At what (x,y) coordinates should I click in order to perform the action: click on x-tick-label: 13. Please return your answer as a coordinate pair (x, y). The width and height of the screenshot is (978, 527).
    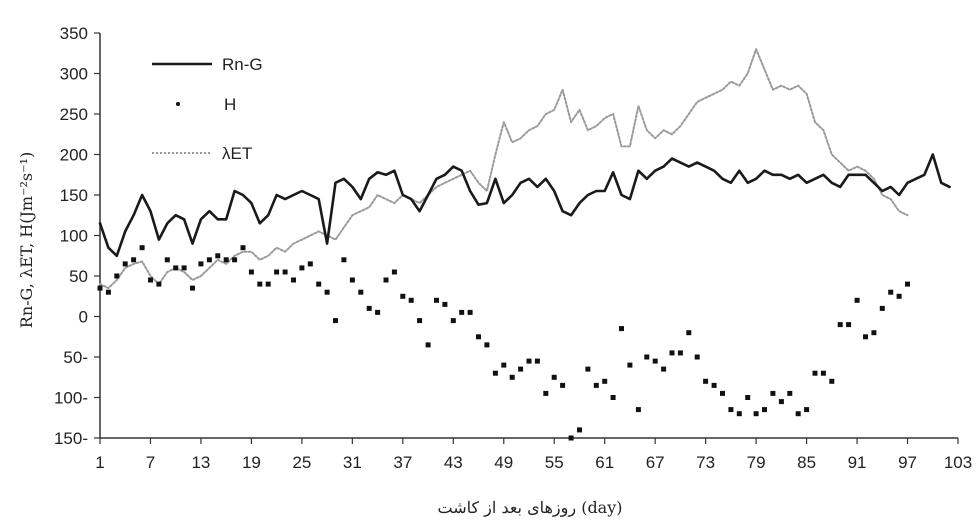
    Looking at the image, I should click on (200, 462).